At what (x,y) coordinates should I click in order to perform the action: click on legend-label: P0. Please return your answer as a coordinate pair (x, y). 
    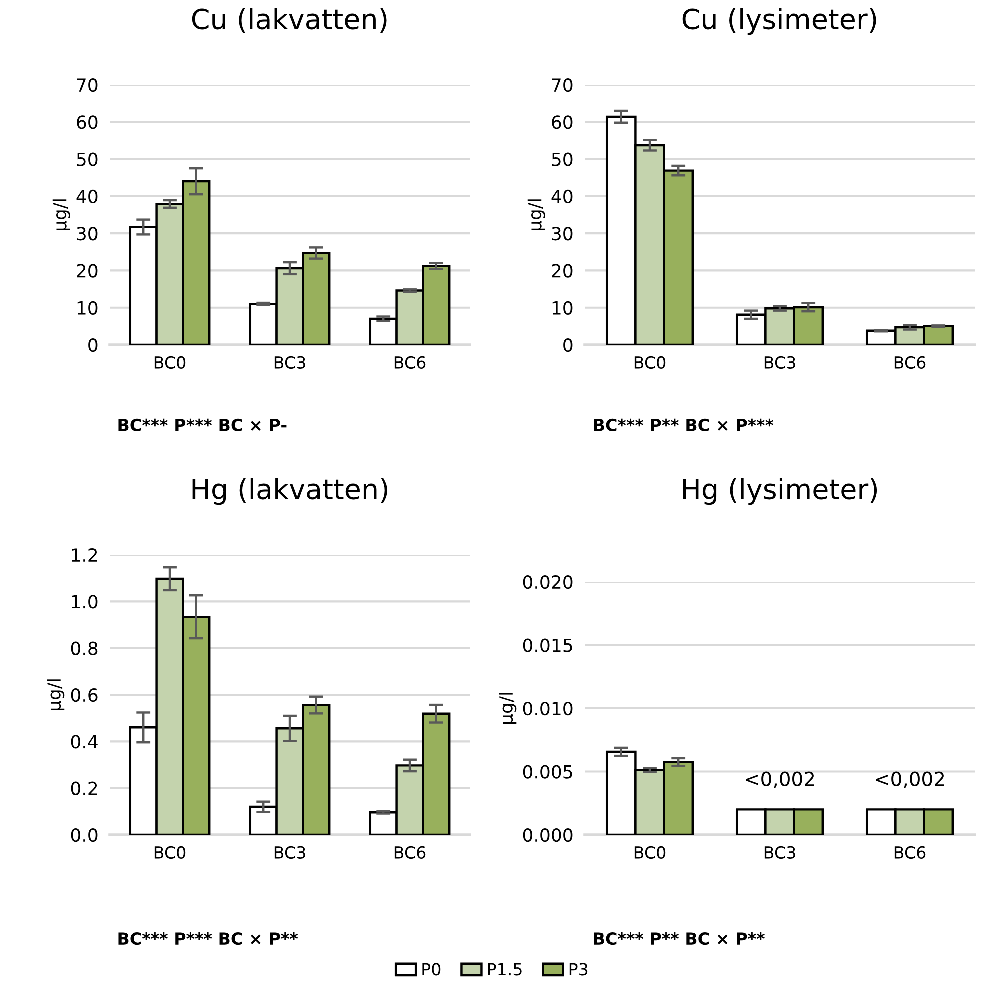
    Looking at the image, I should click on (431, 969).